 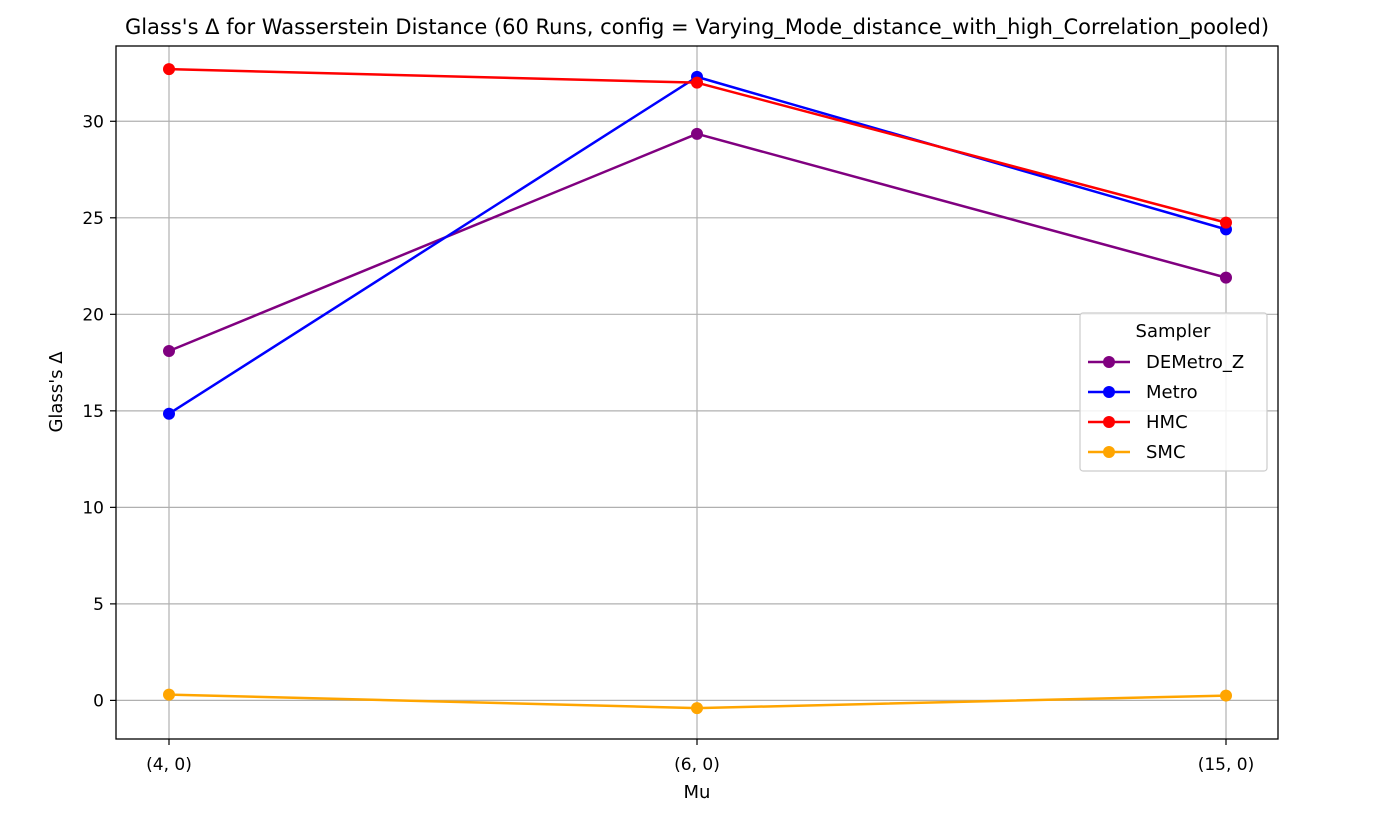 I want to click on y-tick-label: 30, so click(x=93, y=122).